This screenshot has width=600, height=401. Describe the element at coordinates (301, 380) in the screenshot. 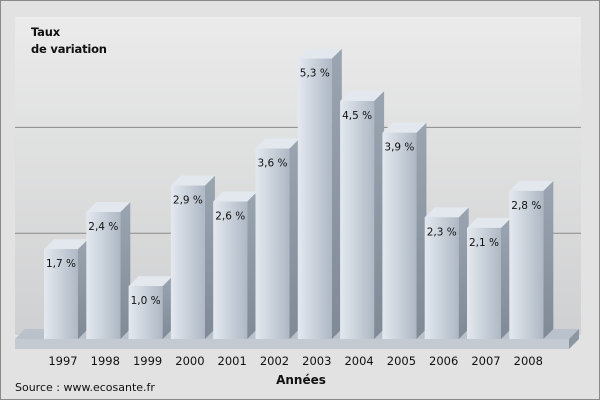

I see `x-axis-label: Années` at that location.